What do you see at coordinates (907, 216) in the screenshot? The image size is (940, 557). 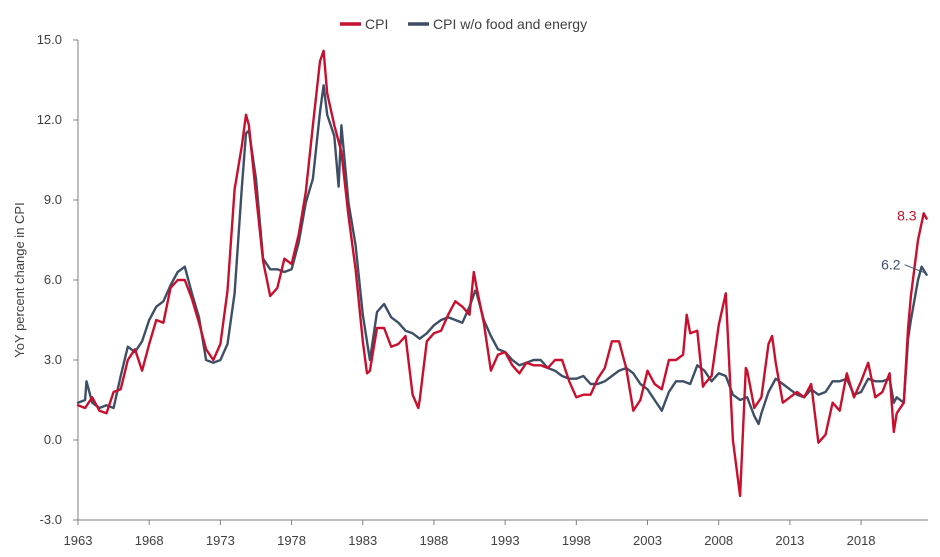 I see `end-label-cpi: 8.3` at bounding box center [907, 216].